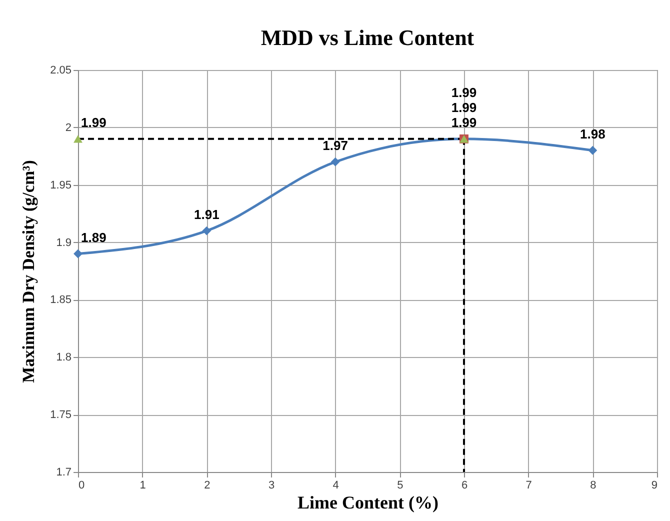  Describe the element at coordinates (207, 486) in the screenshot. I see `x-tick-label: 2` at that location.